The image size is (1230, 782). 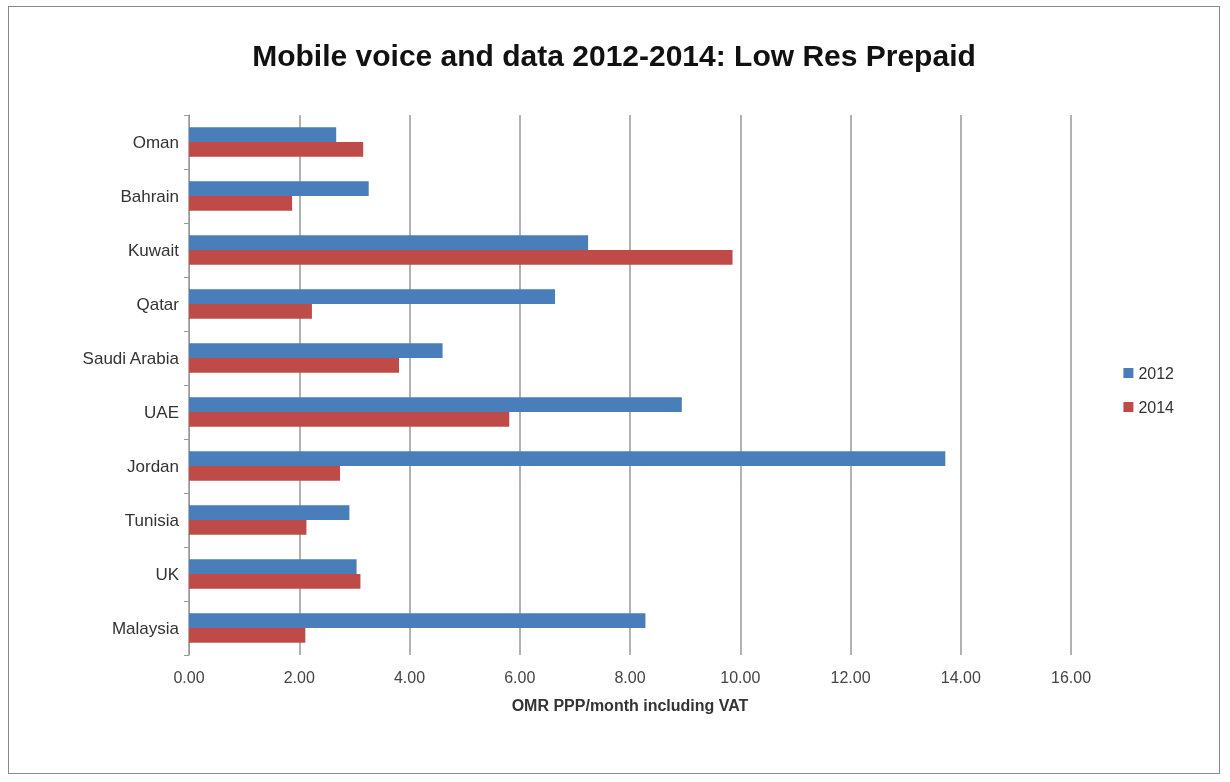 What do you see at coordinates (155, 142) in the screenshot?
I see `y-tick-label: Oman` at bounding box center [155, 142].